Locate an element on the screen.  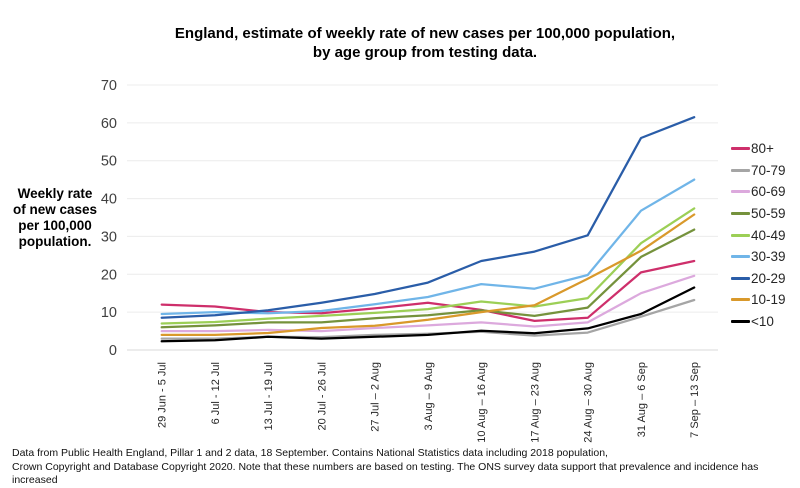
legend-item-20-29: 20-29 is located at coordinates (765, 279).